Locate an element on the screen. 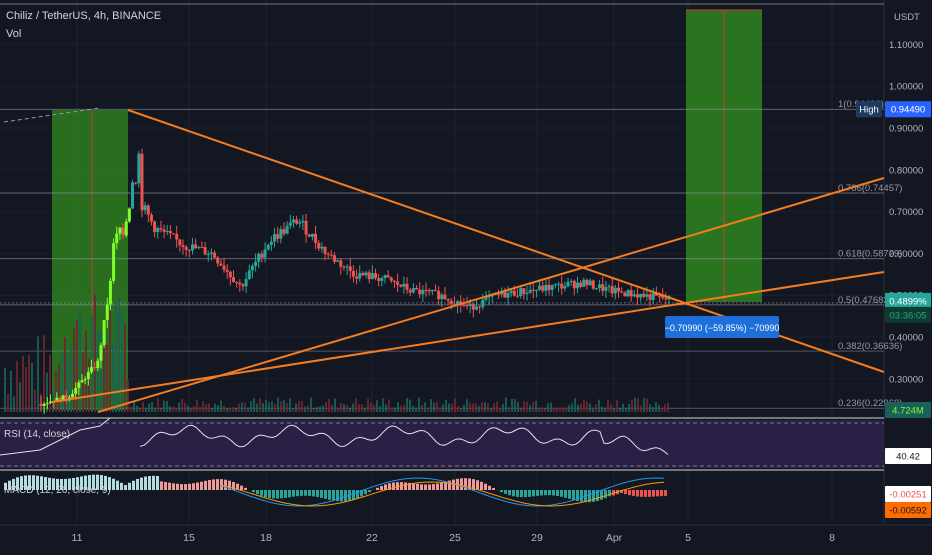 This screenshot has width=932, height=555. fib-level-label: 0.5(0.47683) is located at coordinates (865, 300).